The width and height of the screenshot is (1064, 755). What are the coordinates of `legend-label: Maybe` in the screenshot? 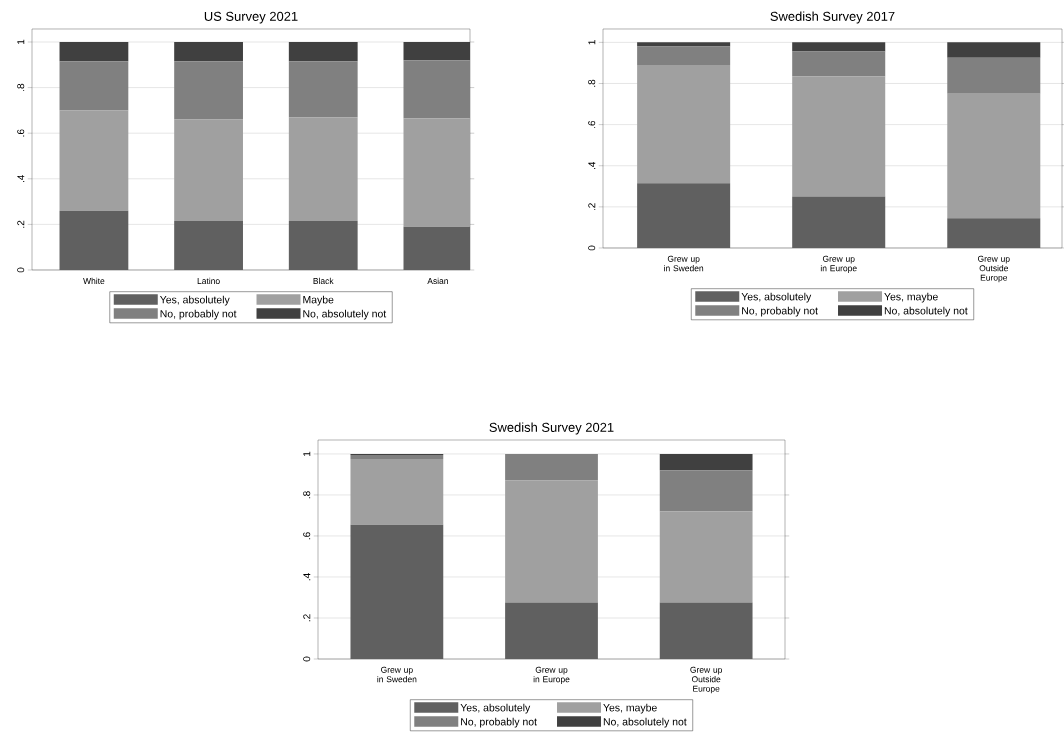 It's located at (318, 300).